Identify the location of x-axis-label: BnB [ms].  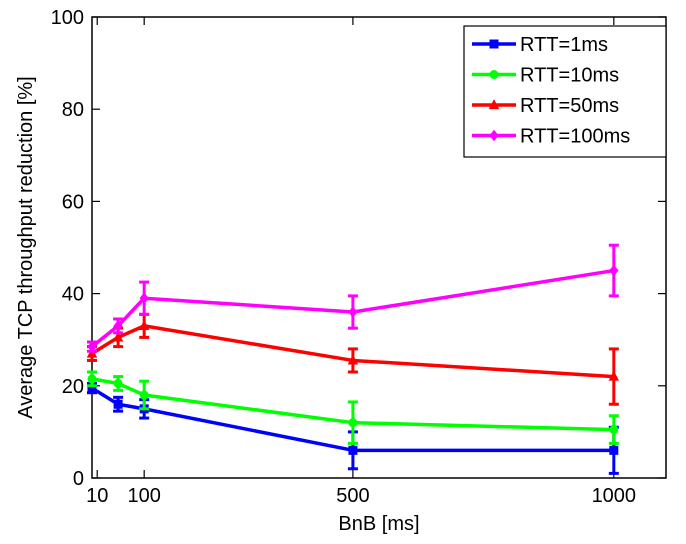
(378, 524).